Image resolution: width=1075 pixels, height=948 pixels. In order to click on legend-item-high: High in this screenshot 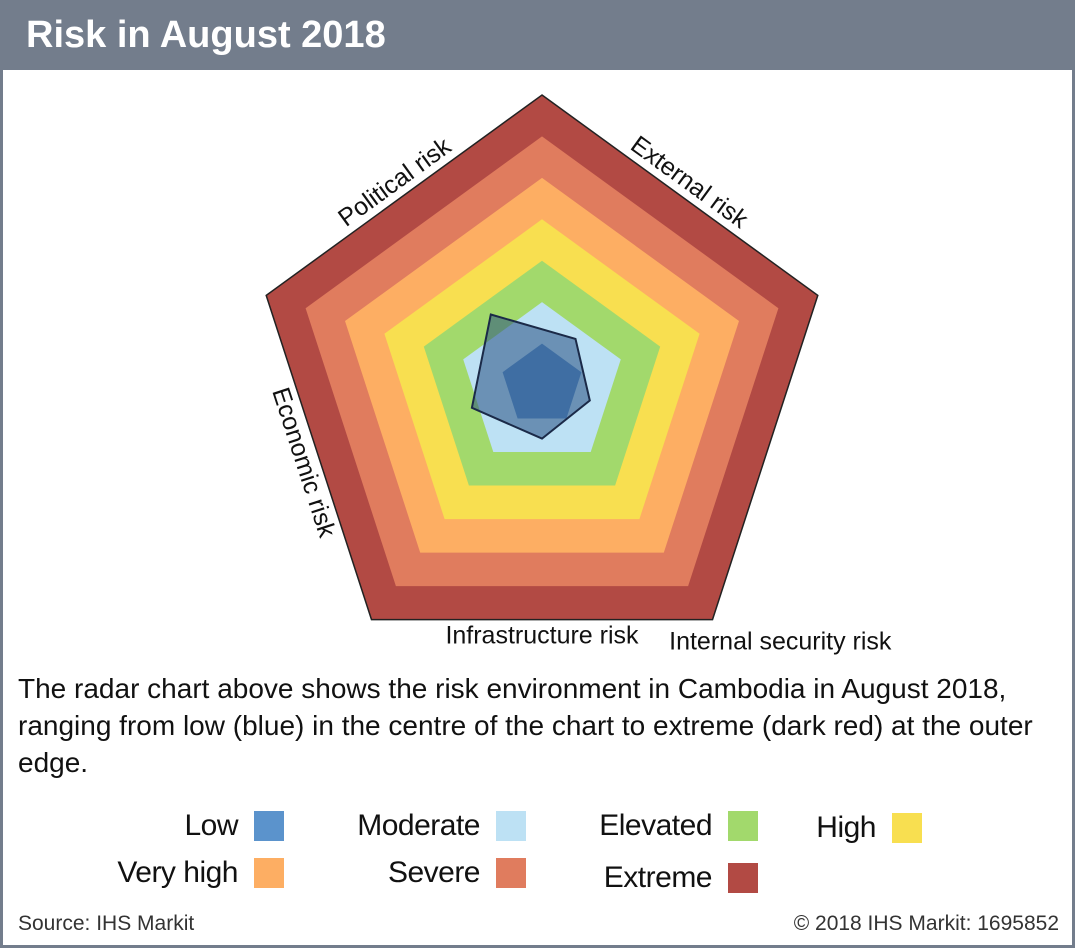, I will do `click(856, 828)`.